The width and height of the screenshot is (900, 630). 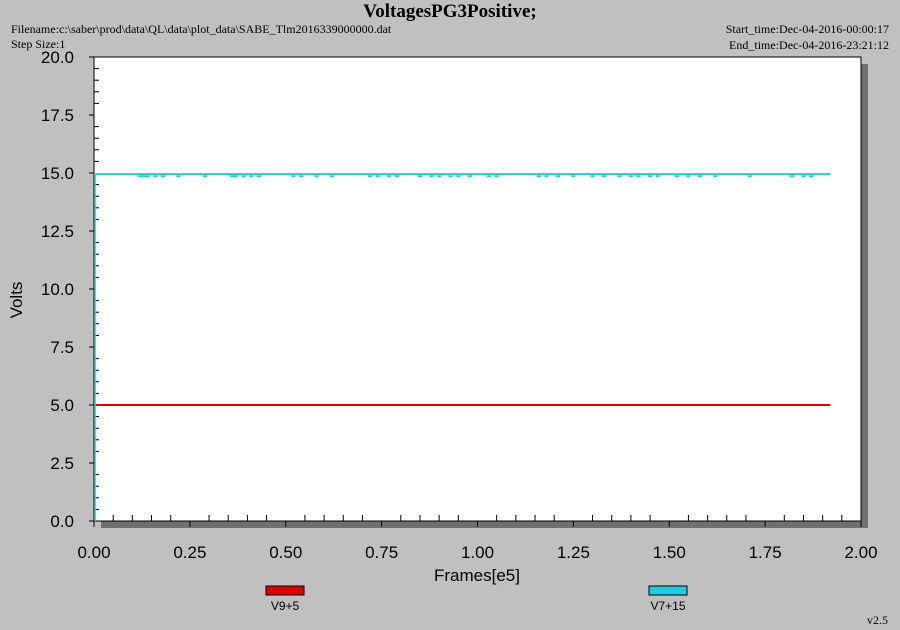 I want to click on x-tick-label: 0.50, so click(x=285, y=552).